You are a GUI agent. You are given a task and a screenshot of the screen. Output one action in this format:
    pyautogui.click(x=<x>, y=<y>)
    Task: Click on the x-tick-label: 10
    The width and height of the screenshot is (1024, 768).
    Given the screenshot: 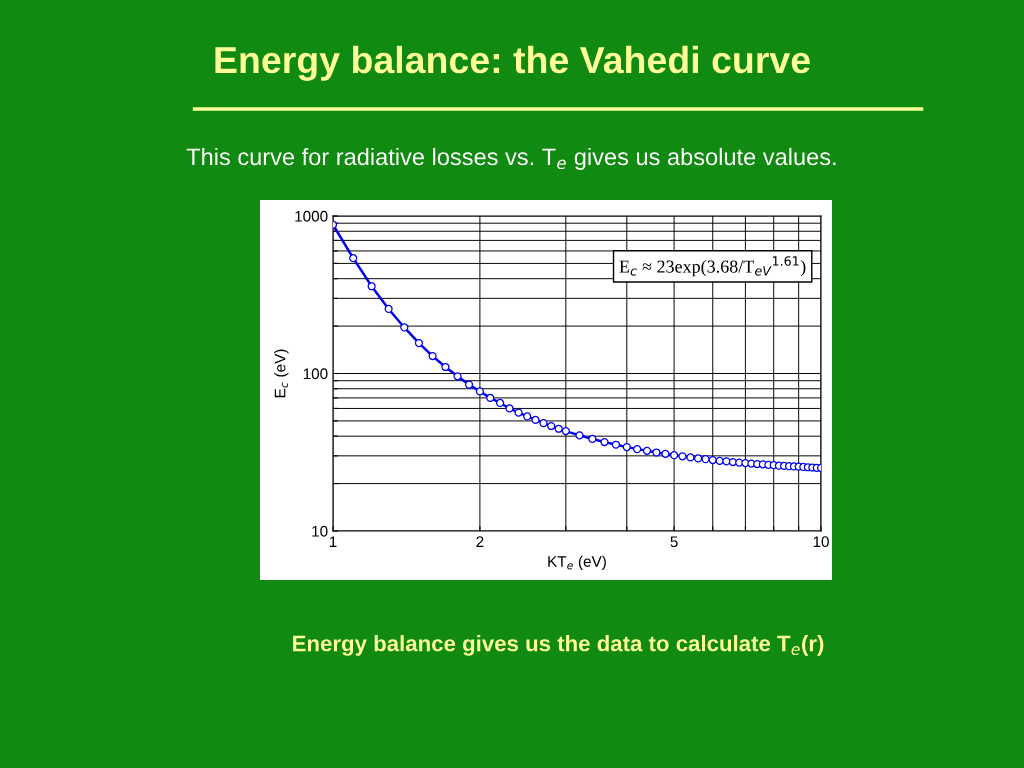 What is the action you would take?
    pyautogui.click(x=821, y=542)
    